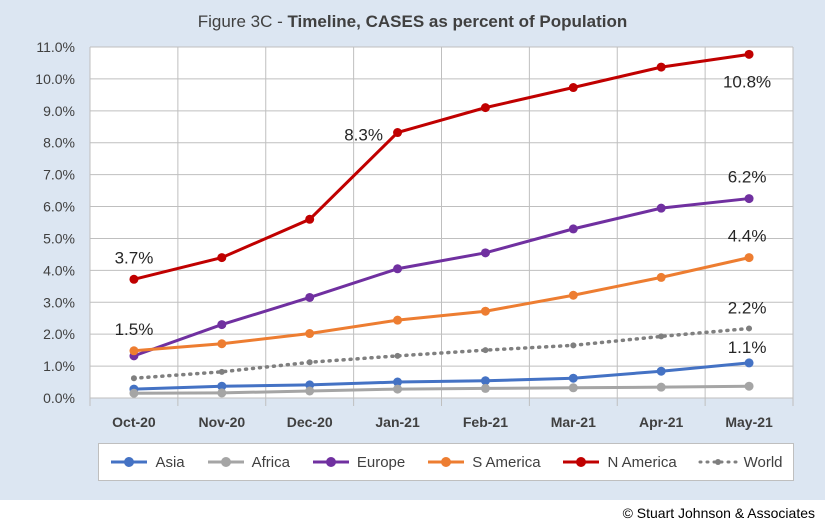  Describe the element at coordinates (129, 462) in the screenshot. I see `legend-swatch-asia` at that location.